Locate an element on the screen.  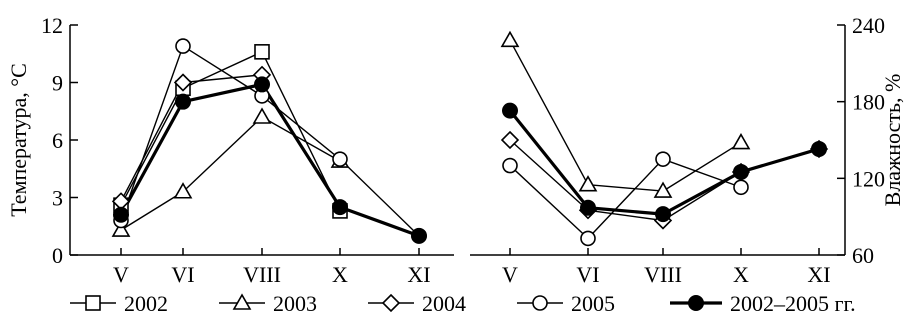
y-tick-label: 6 is located at coordinates (57, 140).